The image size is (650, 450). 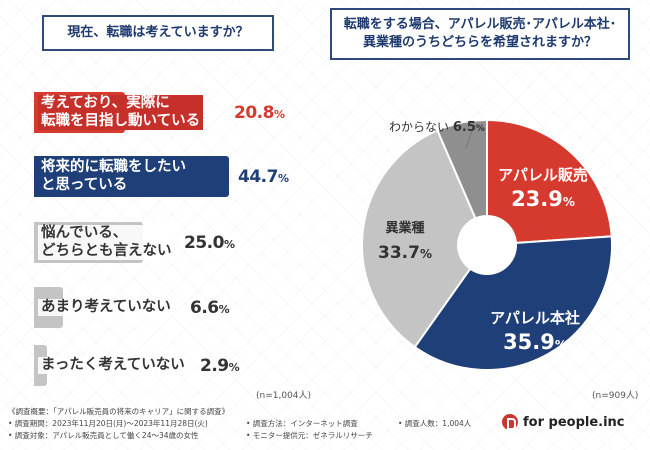 I want to click on bar-value: 2.9%, so click(x=219, y=365).